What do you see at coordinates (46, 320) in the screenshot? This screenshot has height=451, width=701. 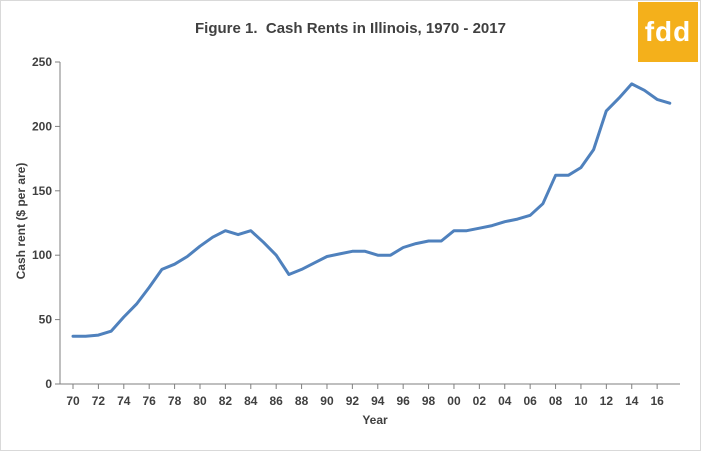 I see `y-tick-label: 50` at bounding box center [46, 320].